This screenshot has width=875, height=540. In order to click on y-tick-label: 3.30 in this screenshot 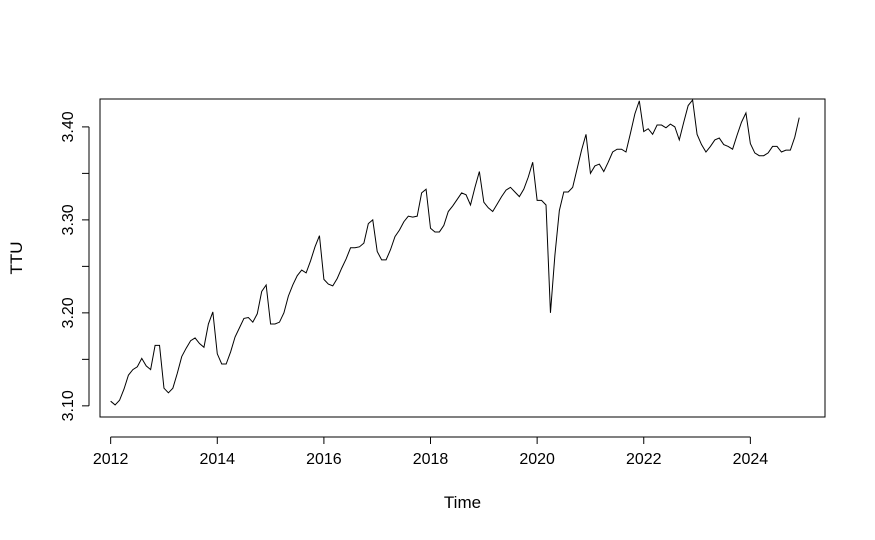, I will do `click(68, 219)`.